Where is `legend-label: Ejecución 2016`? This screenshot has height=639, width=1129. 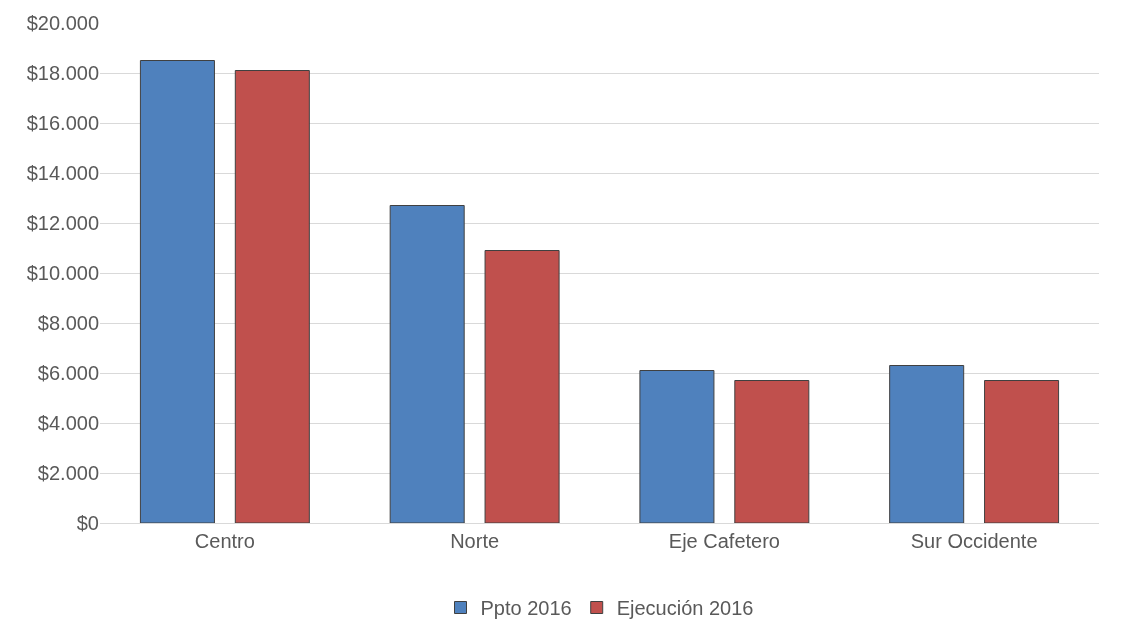
legend-label: Ejecución 2016 is located at coordinates (685, 608).